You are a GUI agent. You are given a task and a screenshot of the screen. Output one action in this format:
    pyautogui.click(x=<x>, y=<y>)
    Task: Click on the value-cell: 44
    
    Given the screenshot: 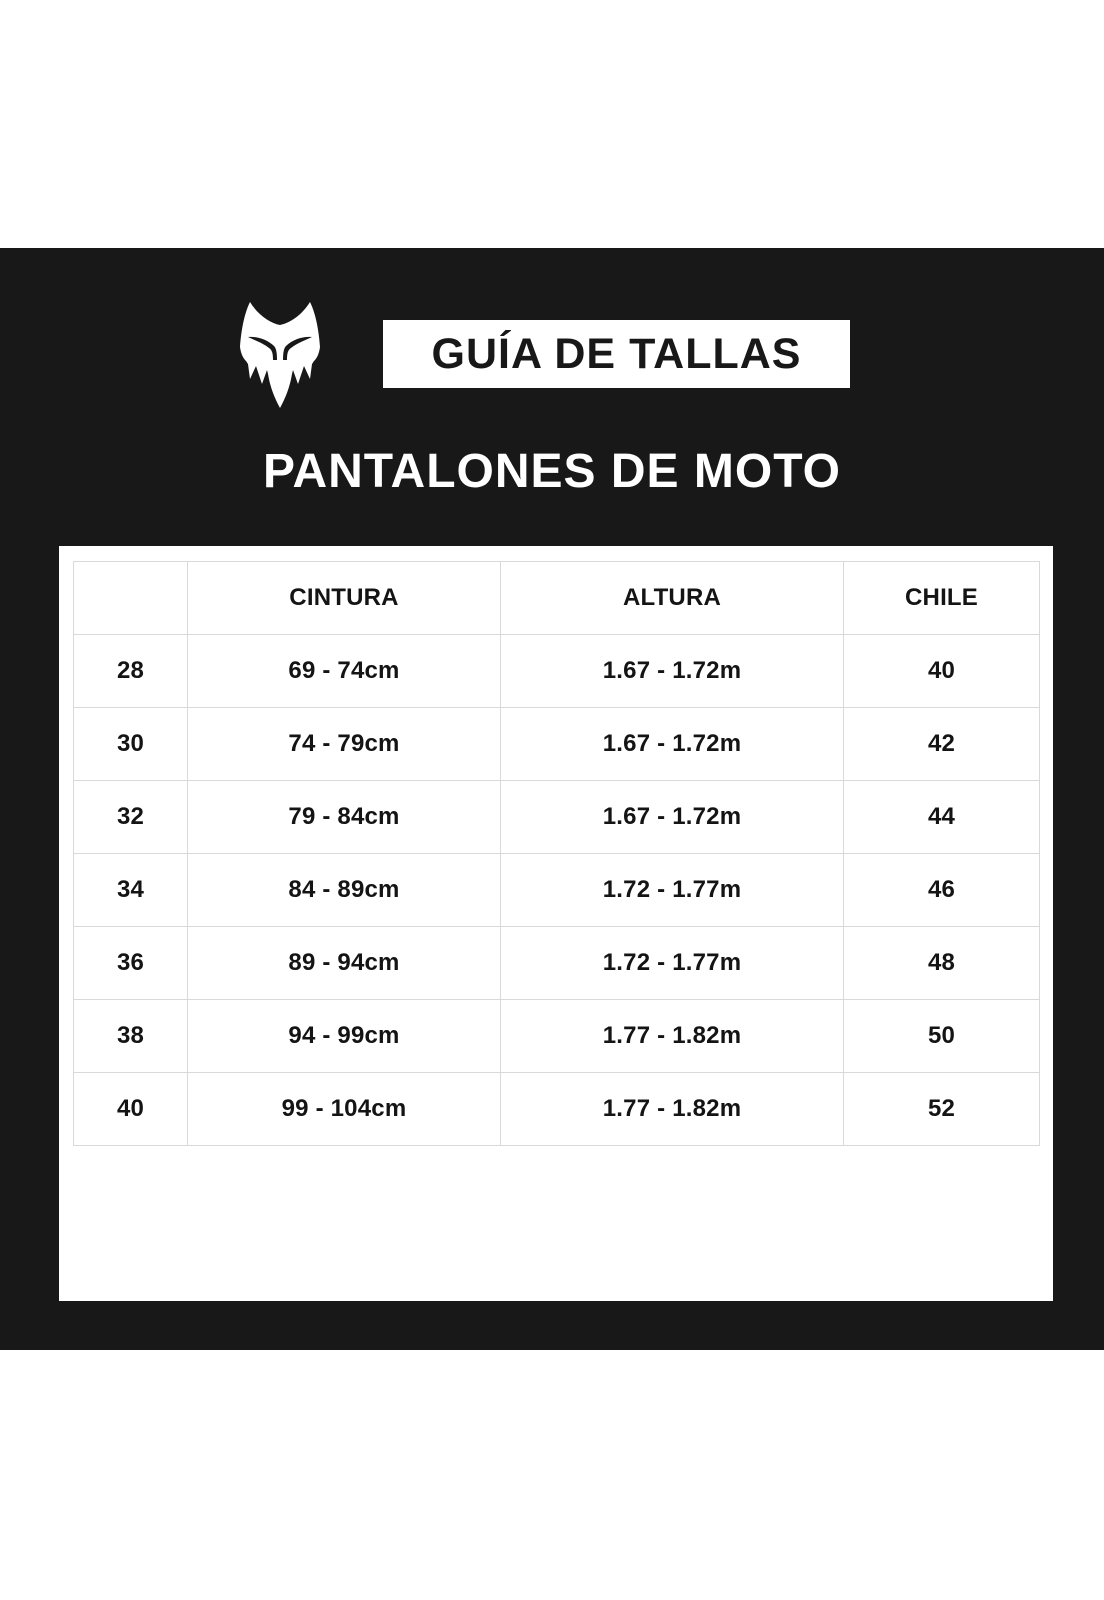 What is the action you would take?
    pyautogui.click(x=941, y=817)
    